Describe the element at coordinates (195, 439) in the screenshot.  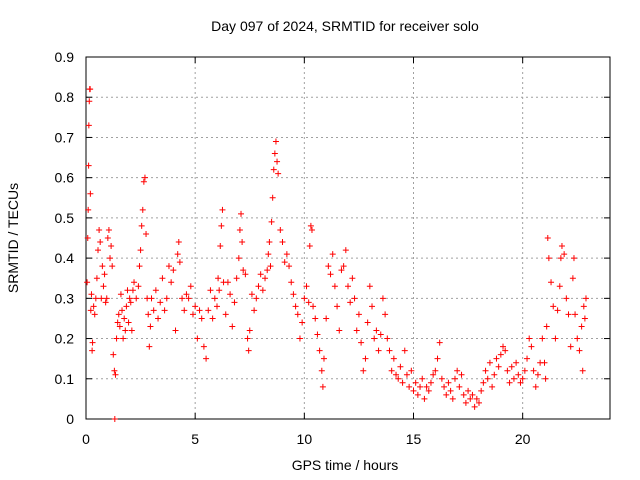
I see `x-tick-label: 5` at that location.